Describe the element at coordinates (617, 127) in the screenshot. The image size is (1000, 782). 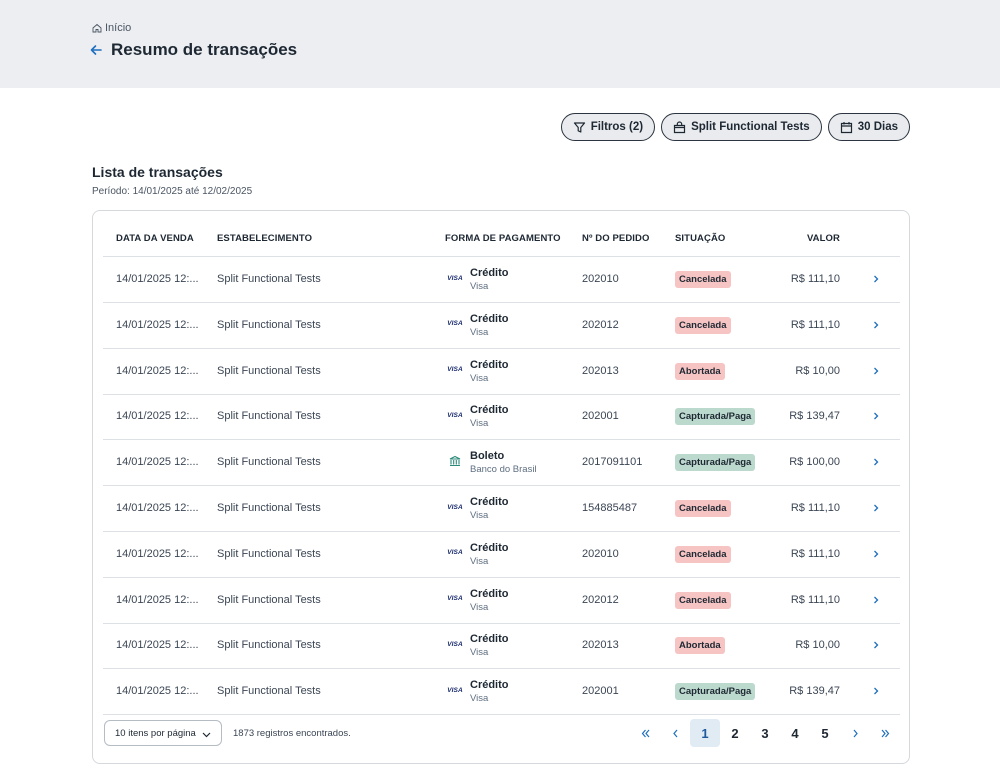
I see `filters-button-label: Filtros (2)` at that location.